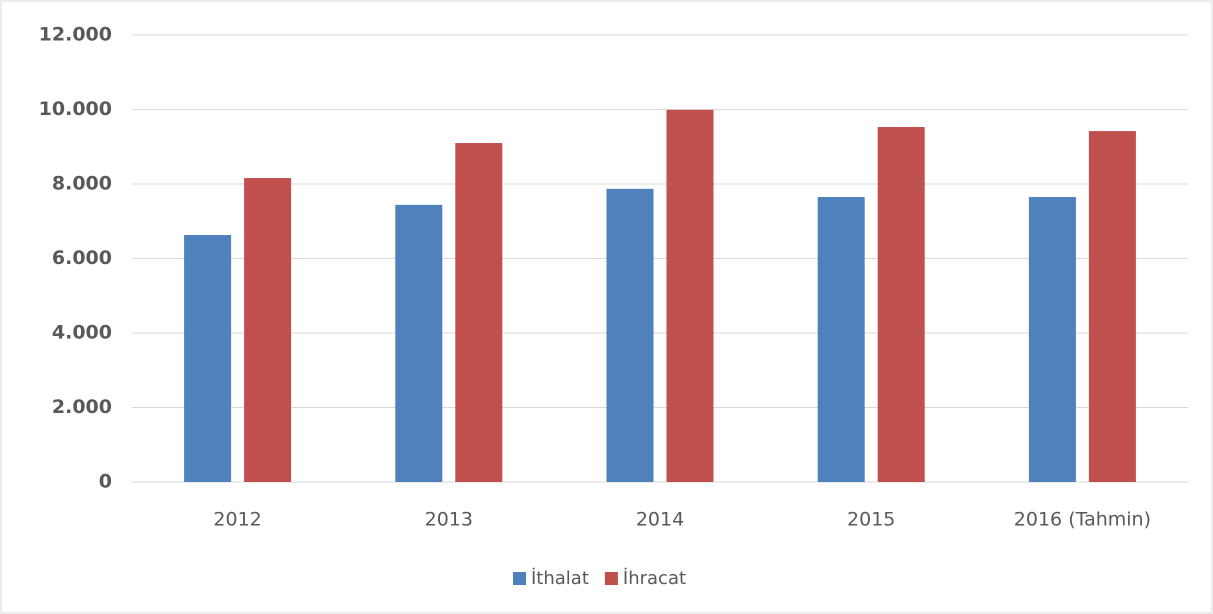 The height and width of the screenshot is (614, 1213). Describe the element at coordinates (654, 578) in the screenshot. I see `legend-label: İhracat` at that location.